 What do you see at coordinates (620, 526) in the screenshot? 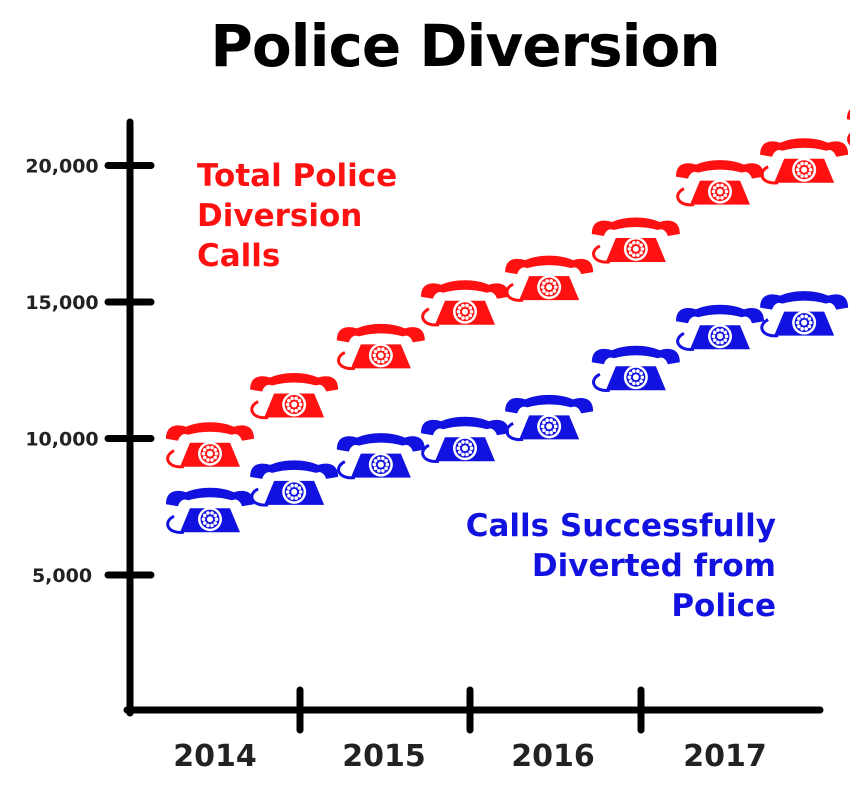
I see `legend-diverted-line-1: Calls Successfully` at bounding box center [620, 526].